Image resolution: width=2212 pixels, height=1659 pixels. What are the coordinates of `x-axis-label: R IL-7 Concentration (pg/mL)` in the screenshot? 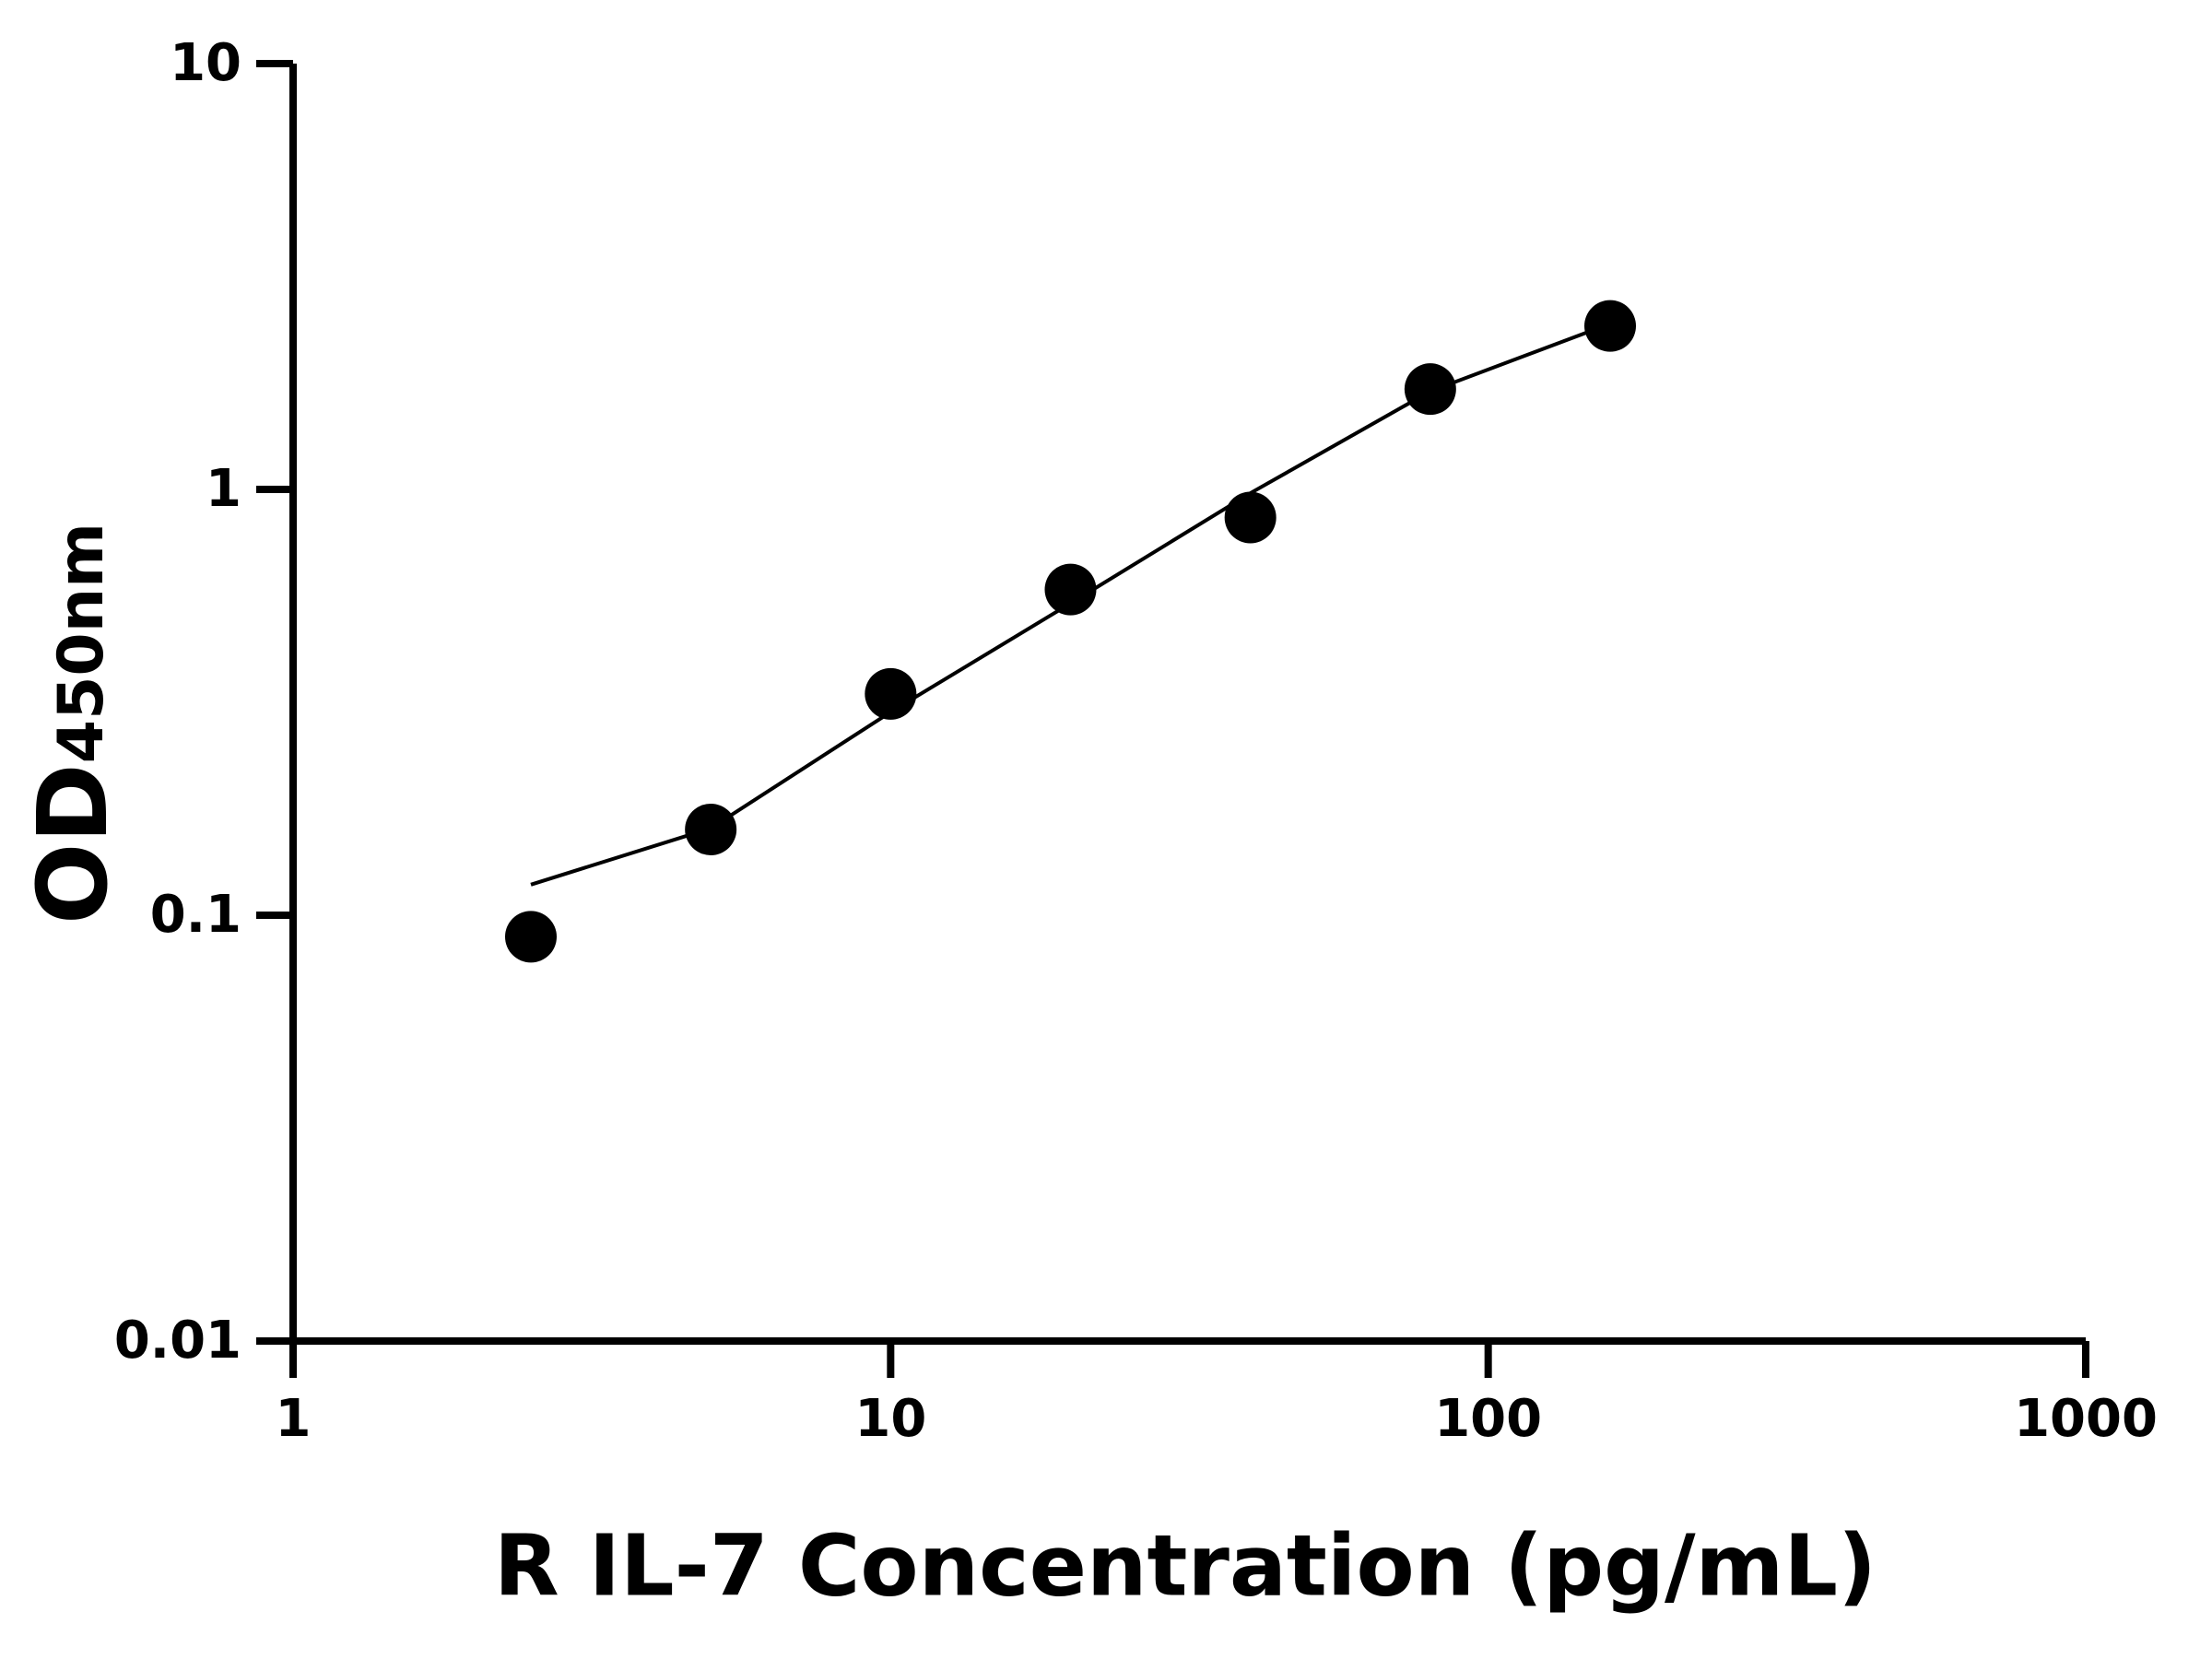 It's located at (1185, 1565).